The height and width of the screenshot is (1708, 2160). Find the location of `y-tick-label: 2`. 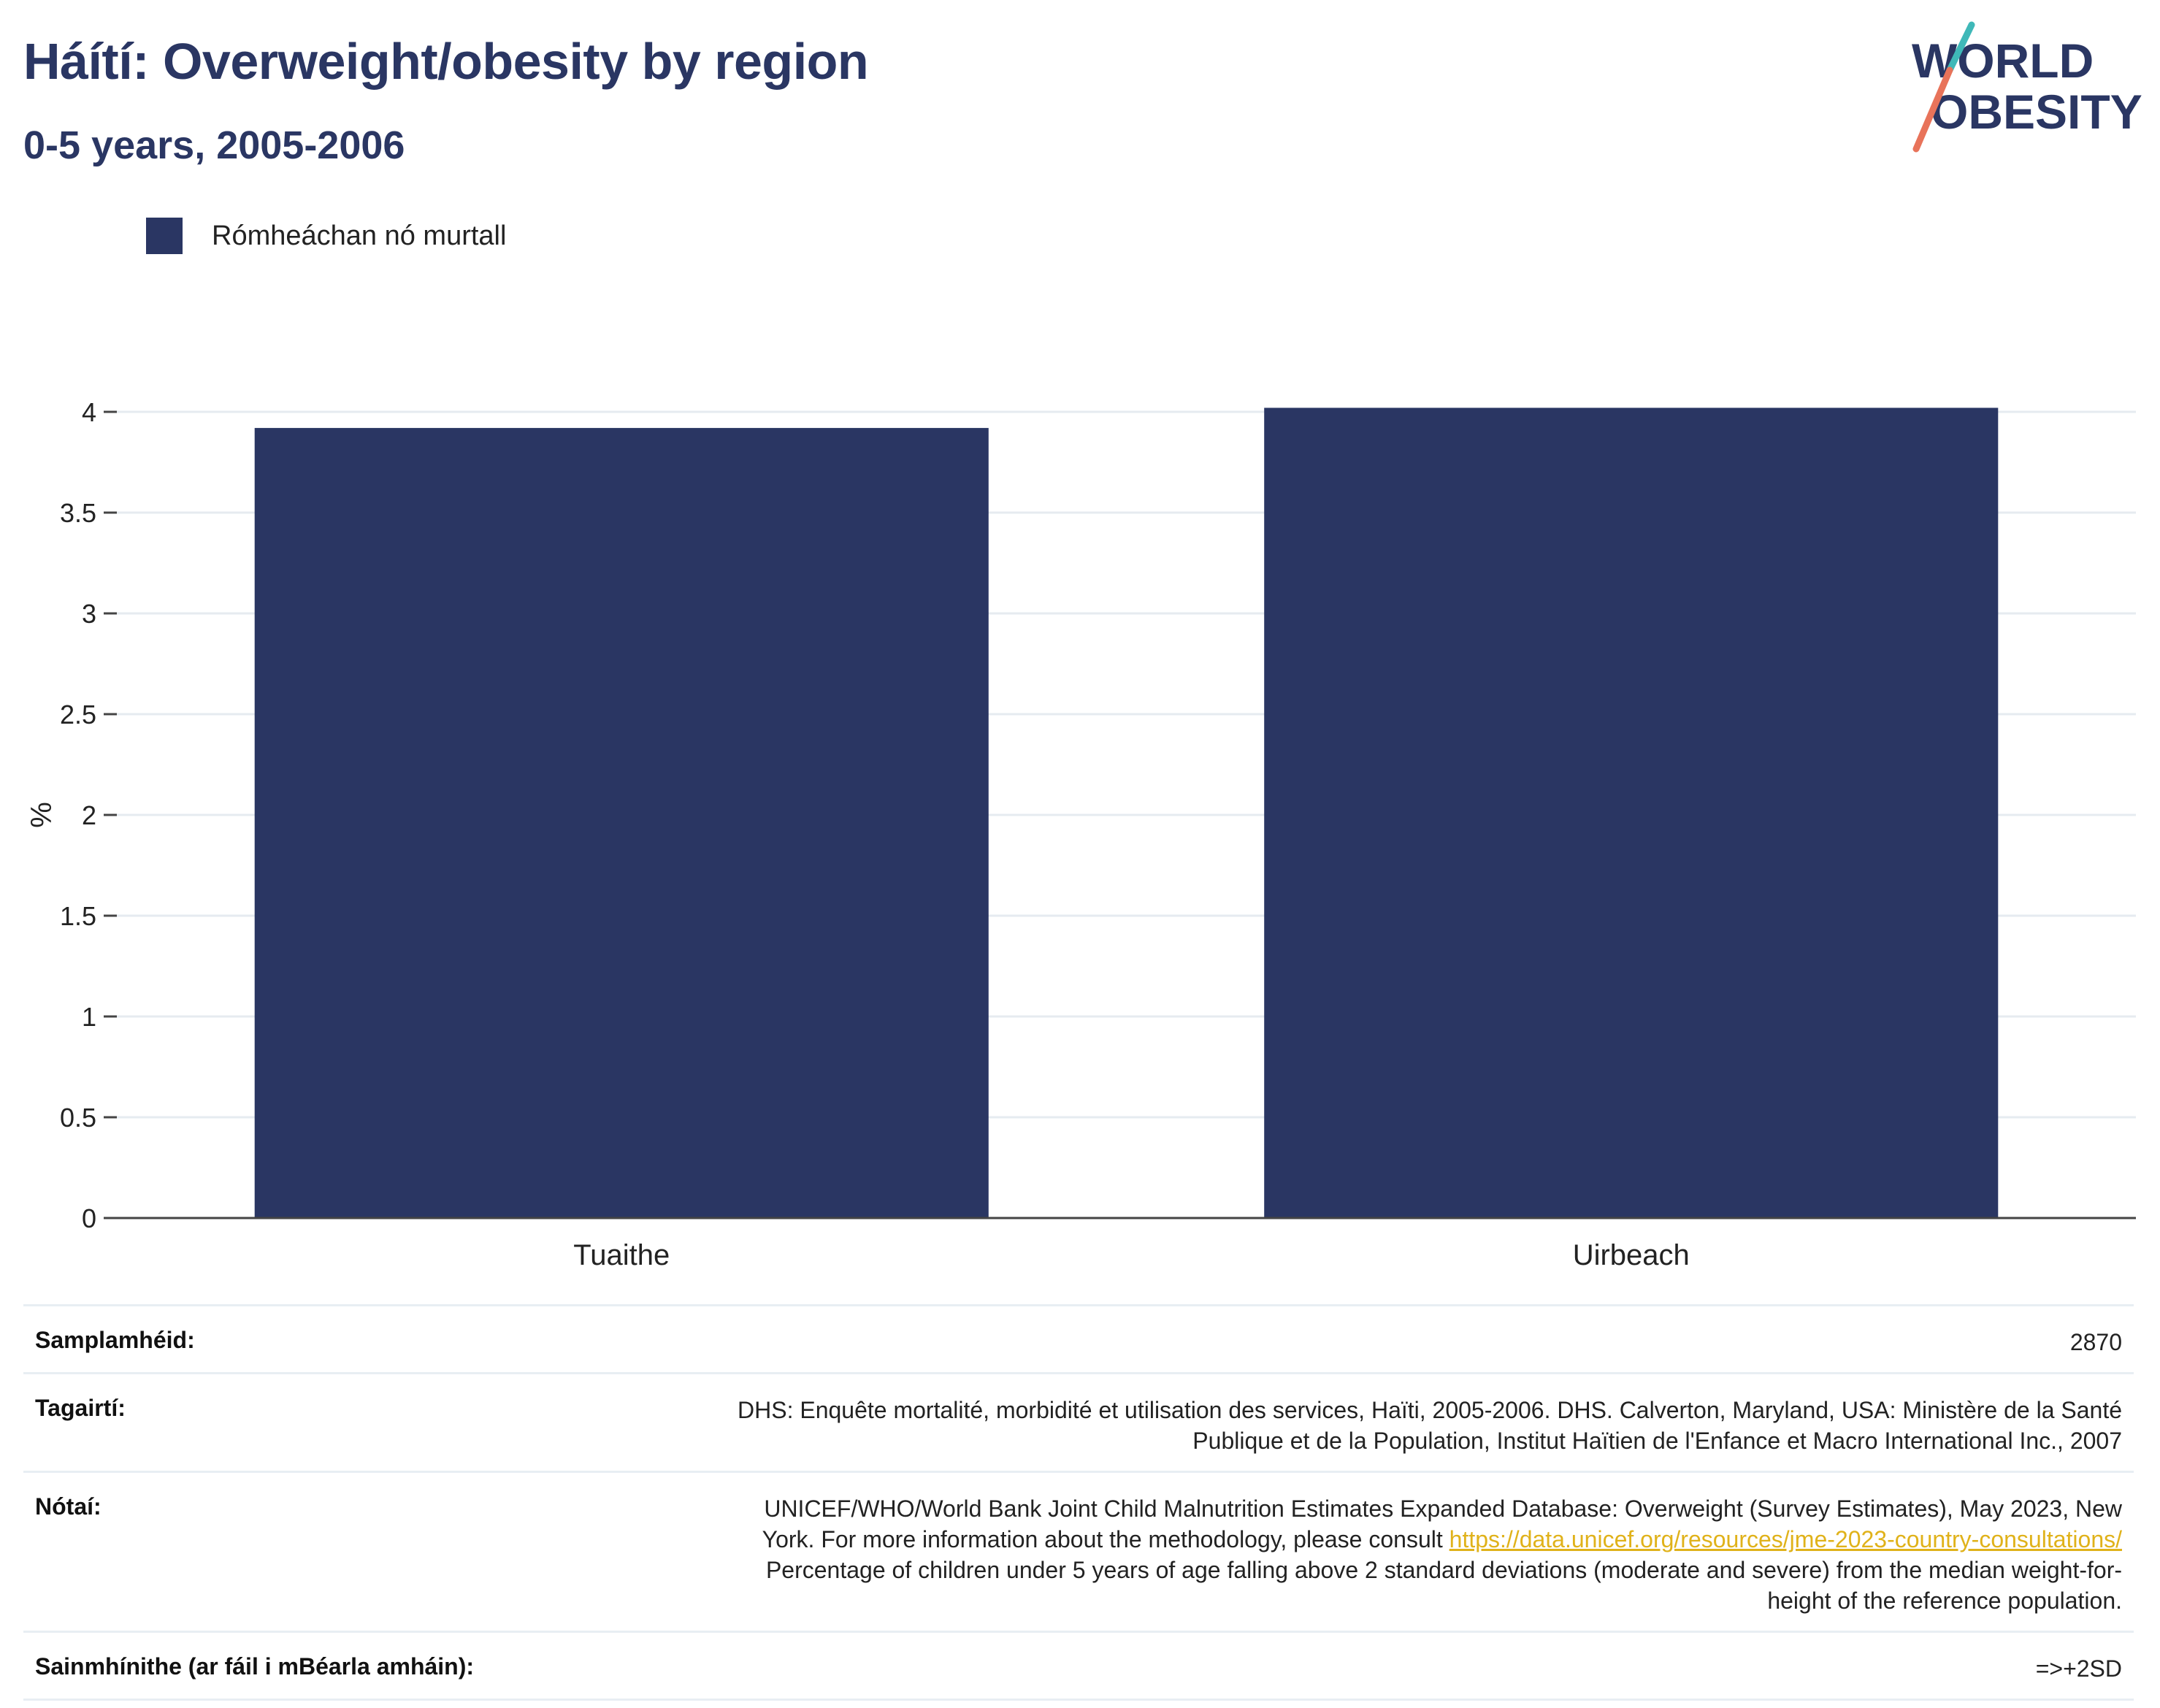

y-tick-label: 2 is located at coordinates (89, 815).